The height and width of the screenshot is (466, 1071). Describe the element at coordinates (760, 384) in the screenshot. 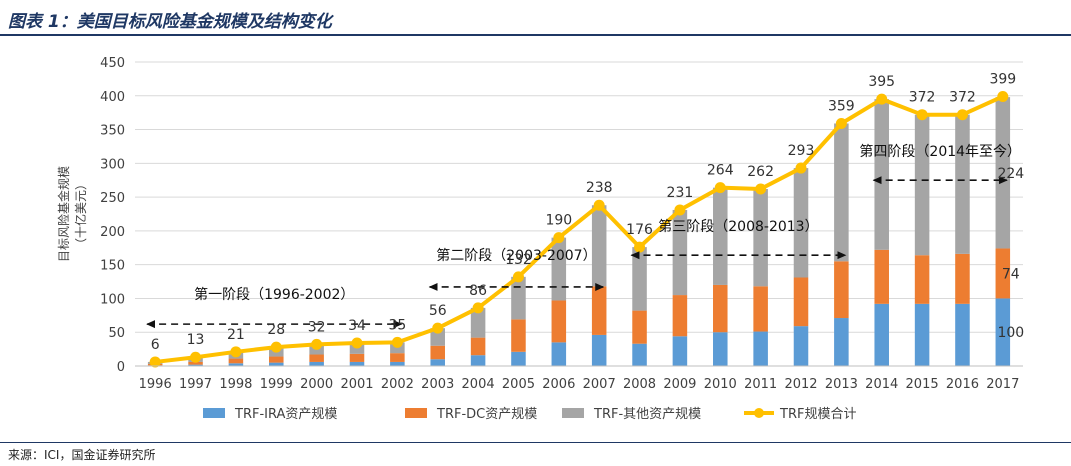

I see `x-tick-label: 2011` at that location.